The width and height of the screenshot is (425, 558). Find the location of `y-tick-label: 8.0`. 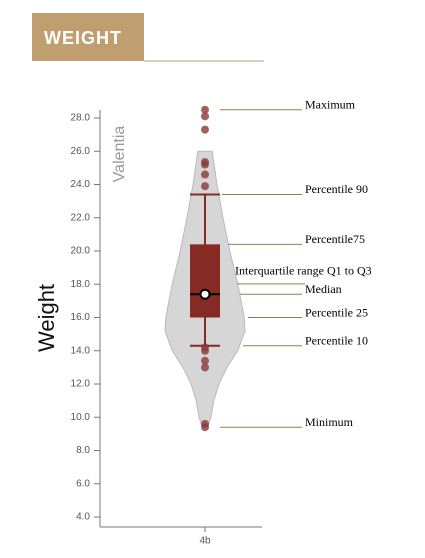

y-tick-label: 8.0 is located at coordinates (83, 450).